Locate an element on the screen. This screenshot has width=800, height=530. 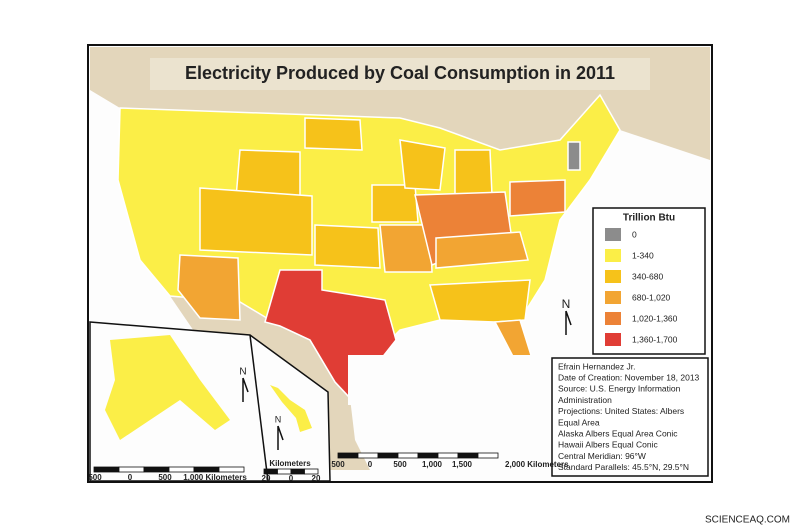
legend-label: 680-1,020 is located at coordinates (651, 297).